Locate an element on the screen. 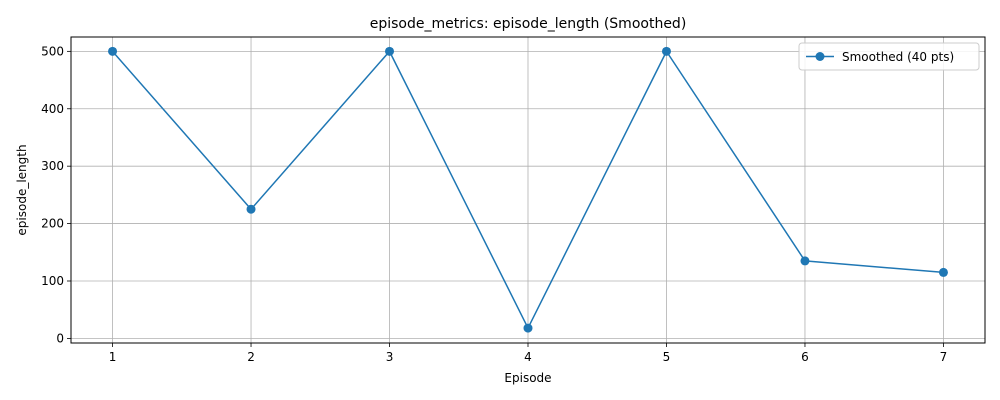 Image resolution: width=1000 pixels, height=400 pixels. x-tick-label: 1 is located at coordinates (113, 357).